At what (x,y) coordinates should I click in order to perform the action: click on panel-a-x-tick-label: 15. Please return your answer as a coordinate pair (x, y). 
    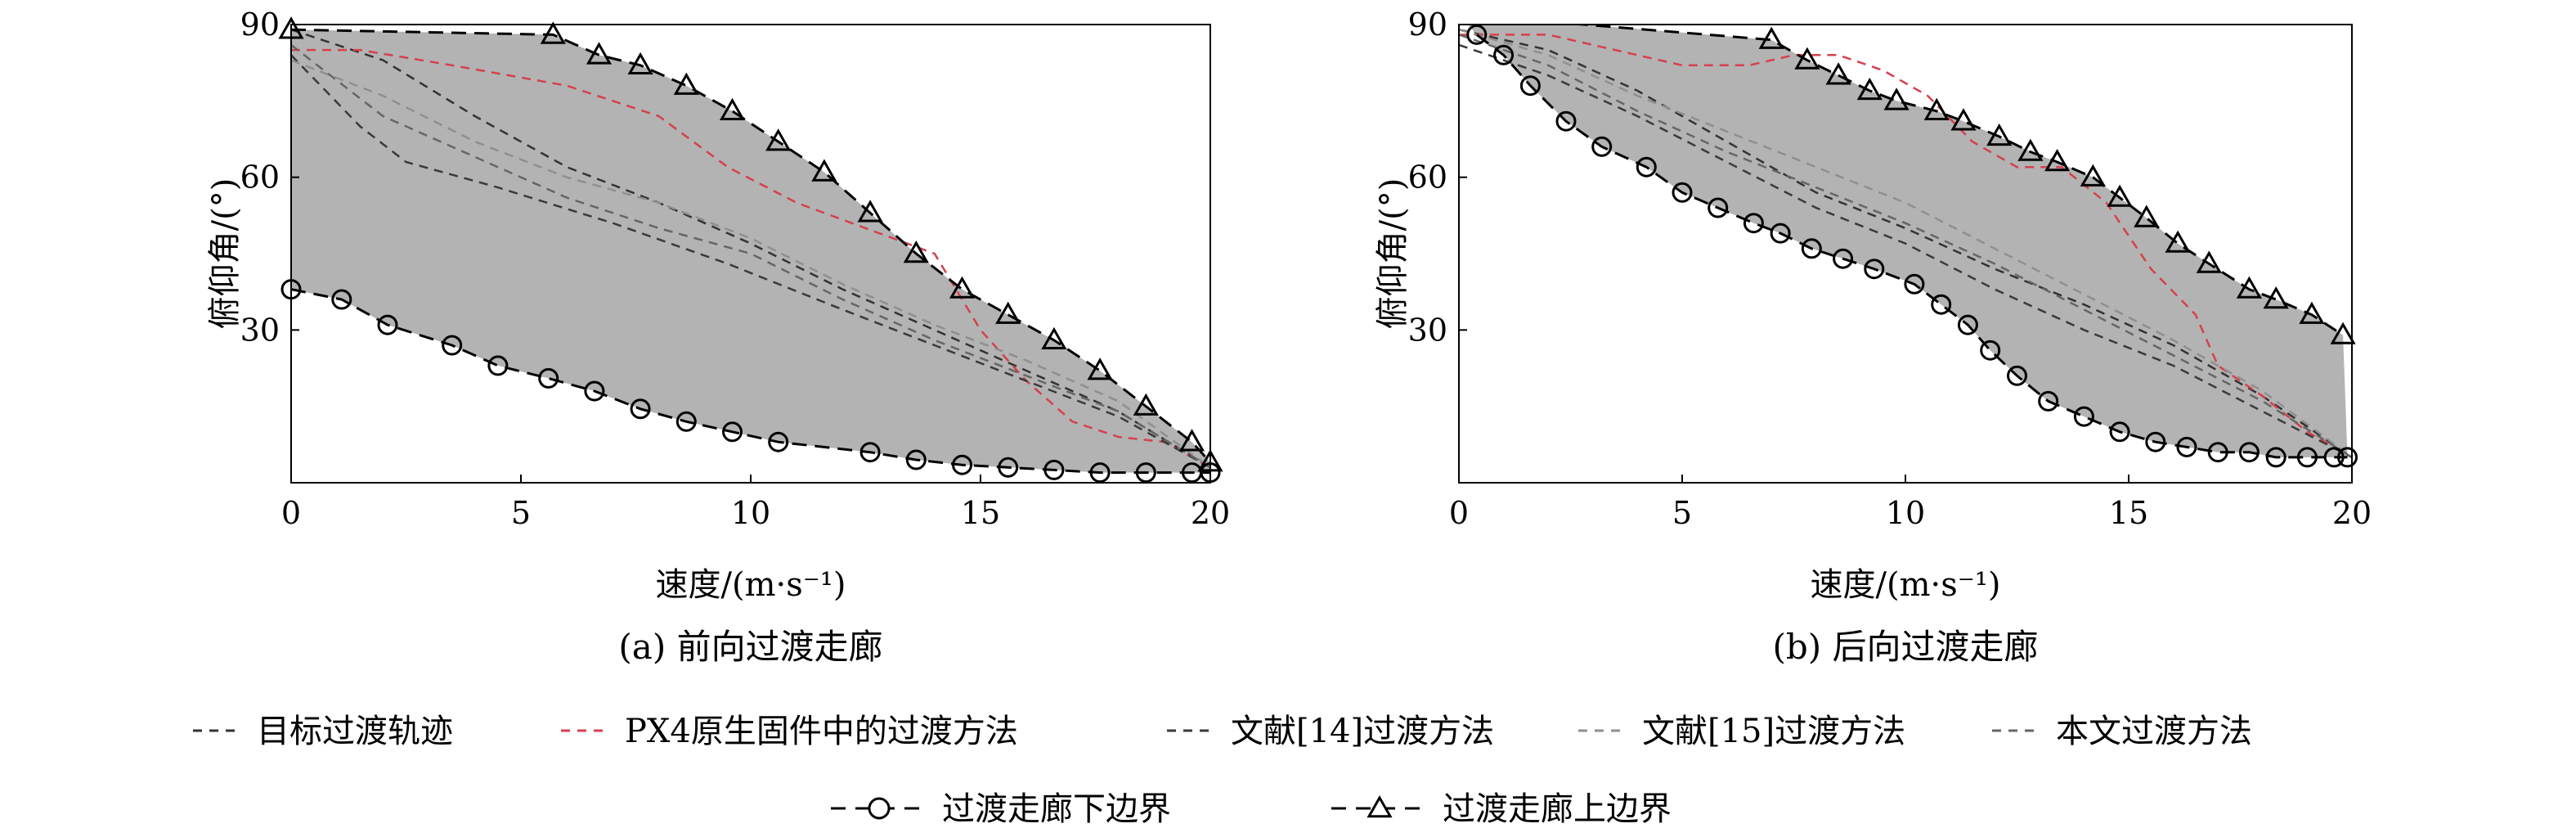
    Looking at the image, I should click on (980, 513).